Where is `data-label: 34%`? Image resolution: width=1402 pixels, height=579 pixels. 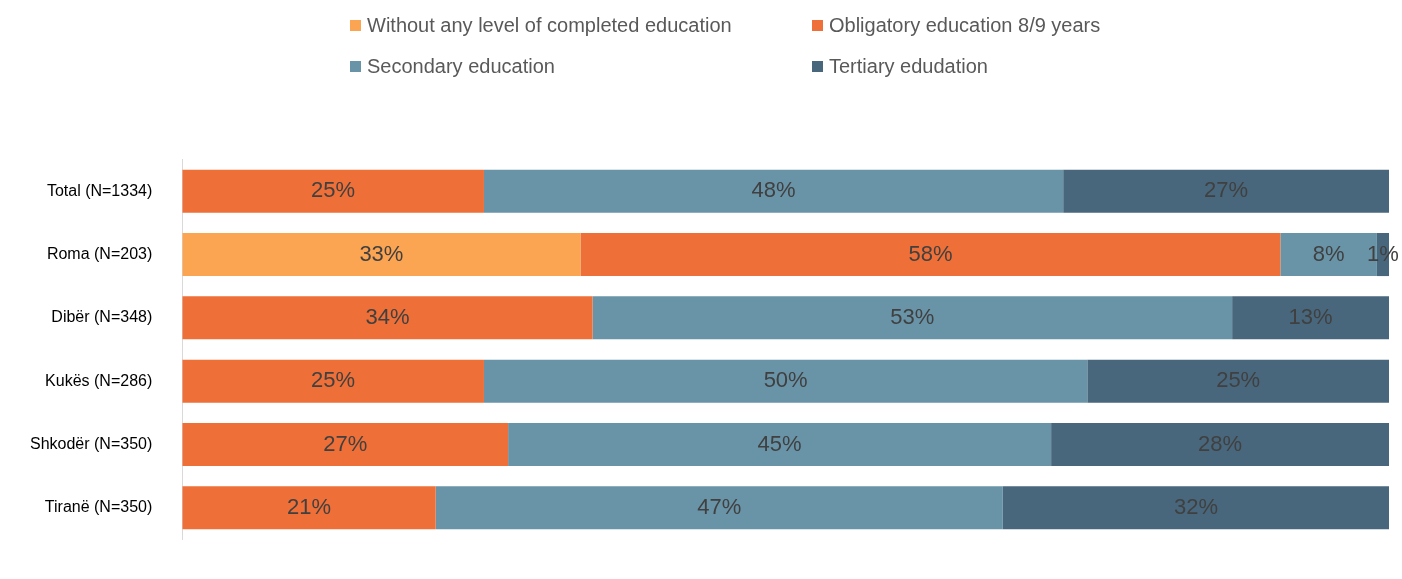
data-label: 34% is located at coordinates (387, 316).